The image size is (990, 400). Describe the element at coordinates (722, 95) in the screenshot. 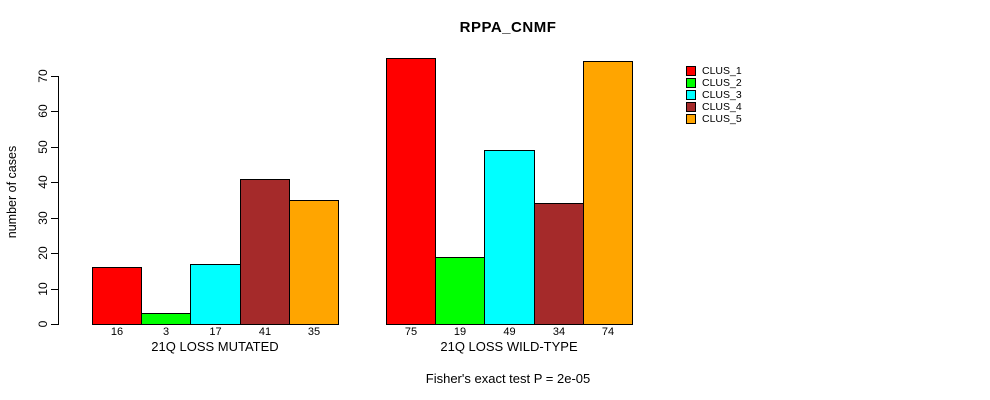

I see `legend-label-clus_3: CLUS_3` at that location.